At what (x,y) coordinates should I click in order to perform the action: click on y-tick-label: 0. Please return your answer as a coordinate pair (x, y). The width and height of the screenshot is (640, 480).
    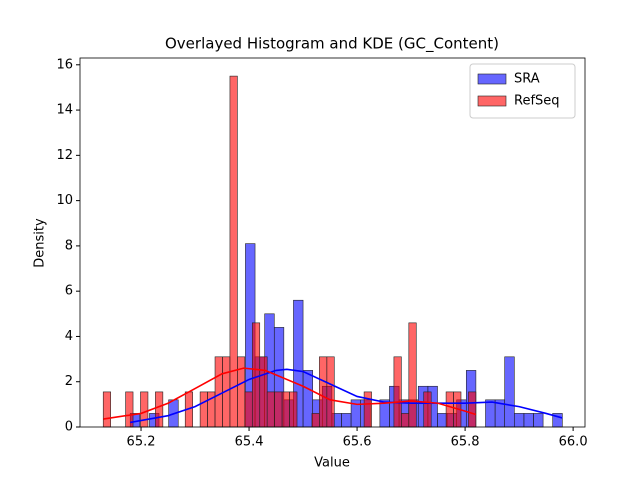
    Looking at the image, I should click on (69, 427).